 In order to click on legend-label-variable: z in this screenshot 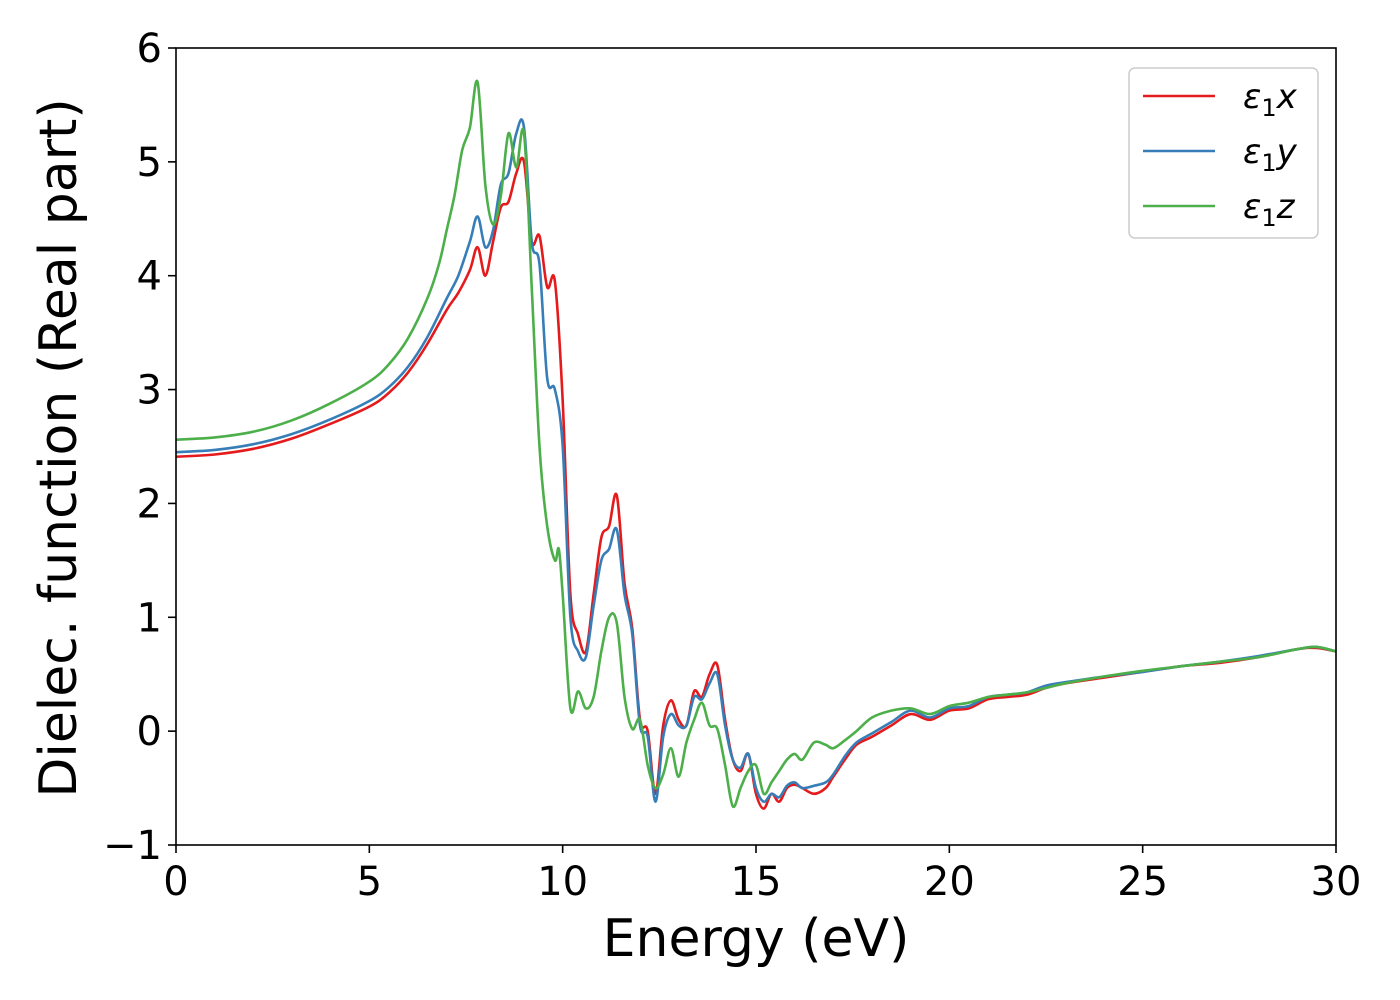, I will do `click(1286, 207)`.